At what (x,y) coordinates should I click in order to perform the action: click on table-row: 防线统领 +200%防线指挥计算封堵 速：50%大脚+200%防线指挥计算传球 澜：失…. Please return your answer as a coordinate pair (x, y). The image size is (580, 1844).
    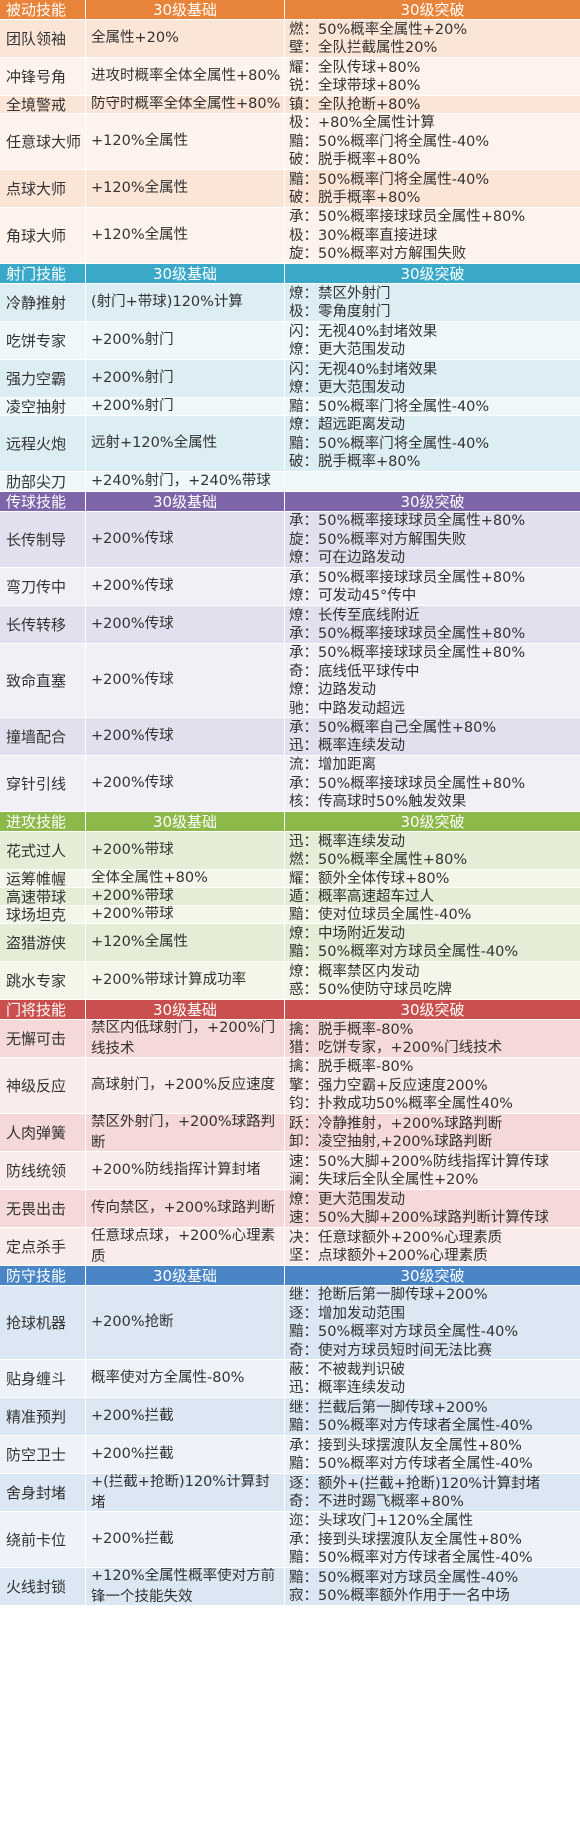
    Looking at the image, I should click on (290, 1171).